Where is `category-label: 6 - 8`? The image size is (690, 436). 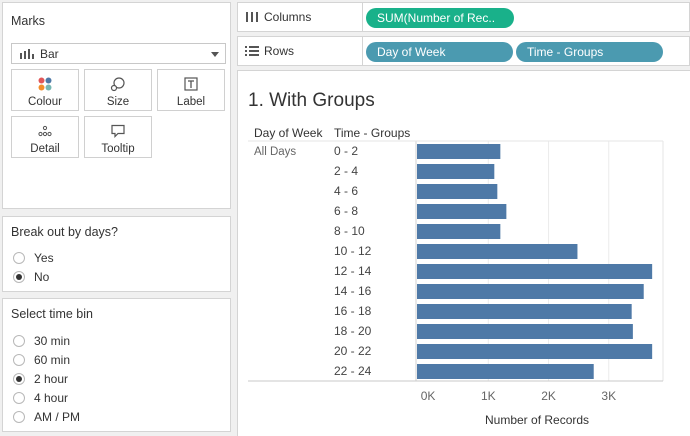 category-label: 6 - 8 is located at coordinates (346, 211).